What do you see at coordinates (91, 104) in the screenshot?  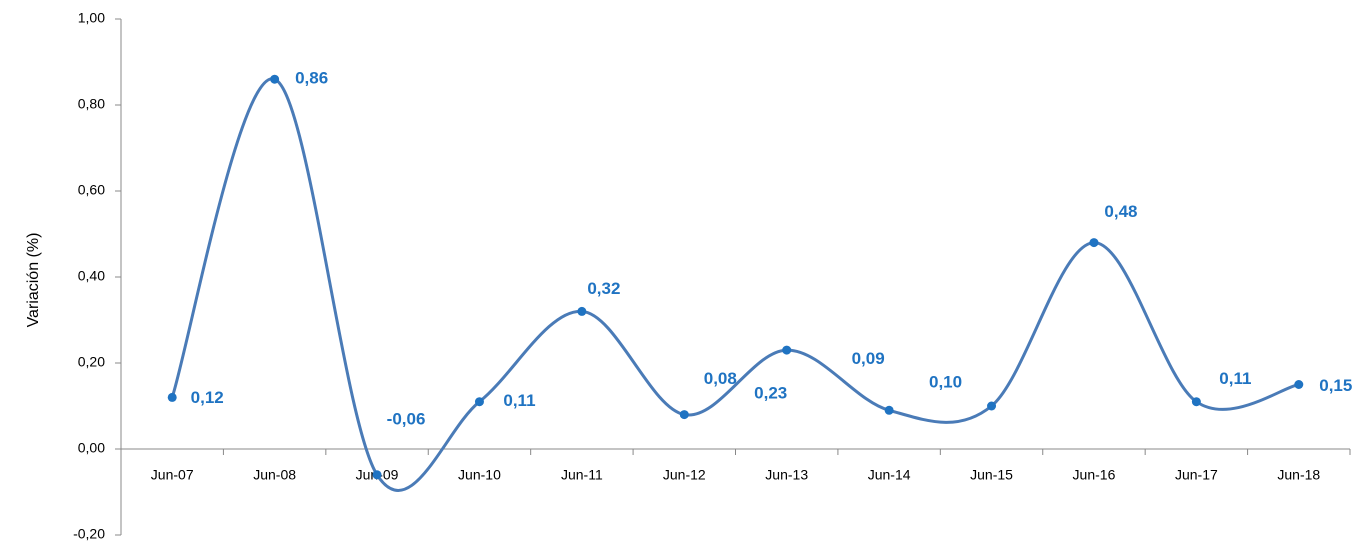 I see `y-tick-label: 0,80` at bounding box center [91, 104].